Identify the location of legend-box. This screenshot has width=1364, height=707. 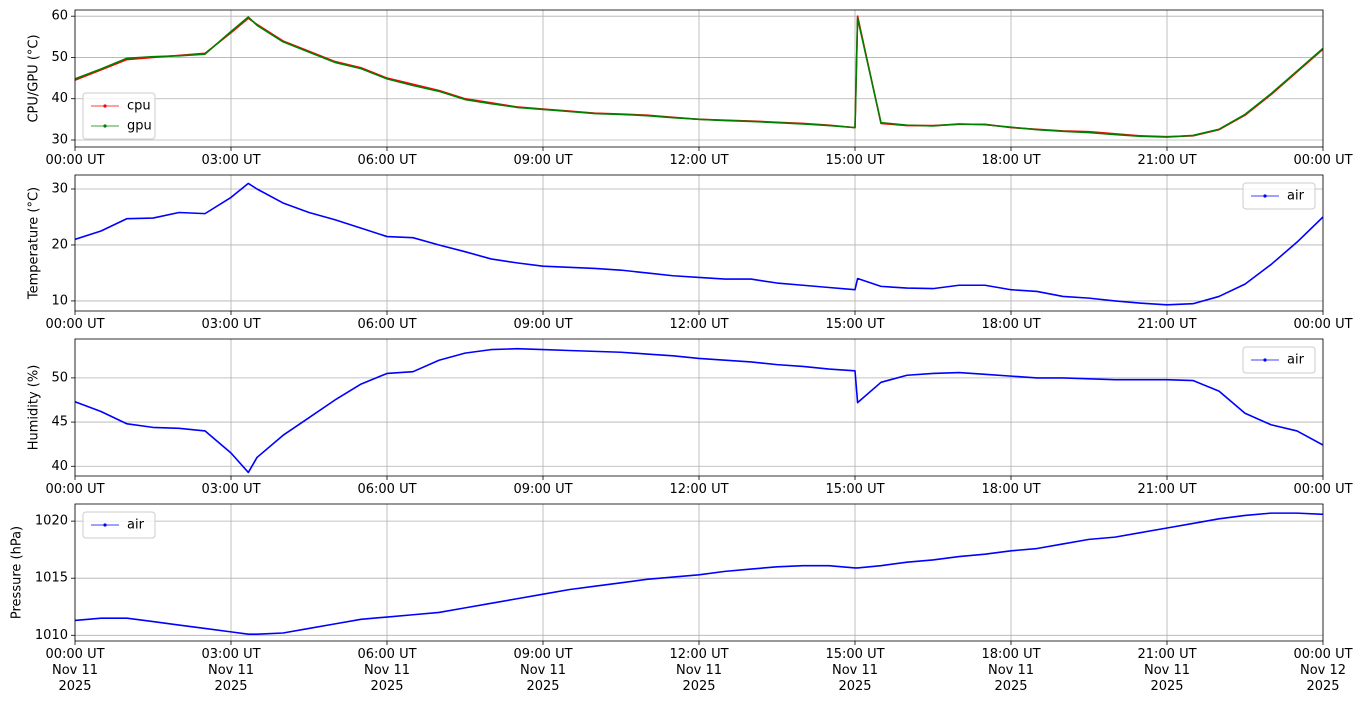
(119, 116).